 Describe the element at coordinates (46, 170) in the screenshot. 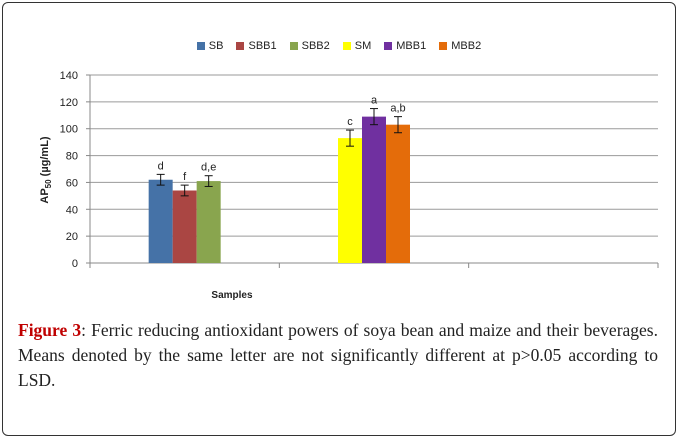

I see `y-axis-label: AP50 (µg/mL)` at that location.